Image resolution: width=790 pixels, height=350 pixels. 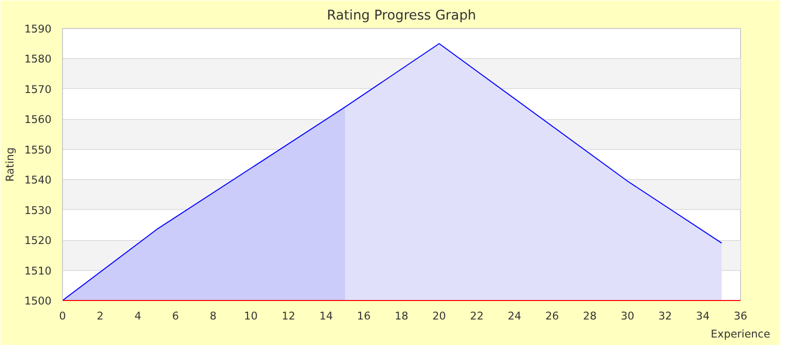 What do you see at coordinates (38, 149) in the screenshot?
I see `y-tick-label: 1550` at bounding box center [38, 149].